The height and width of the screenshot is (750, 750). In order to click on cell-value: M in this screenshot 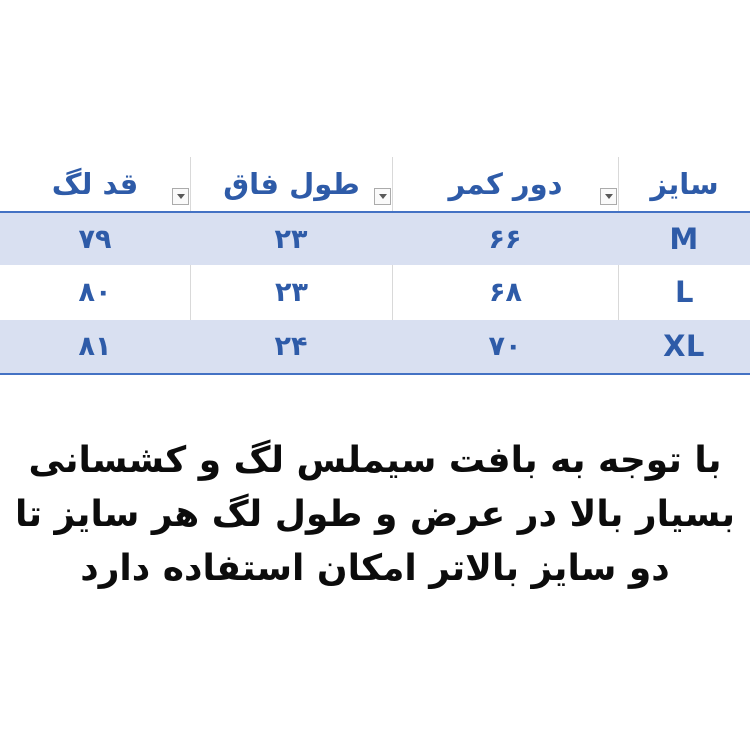, I will do `click(684, 238)`.